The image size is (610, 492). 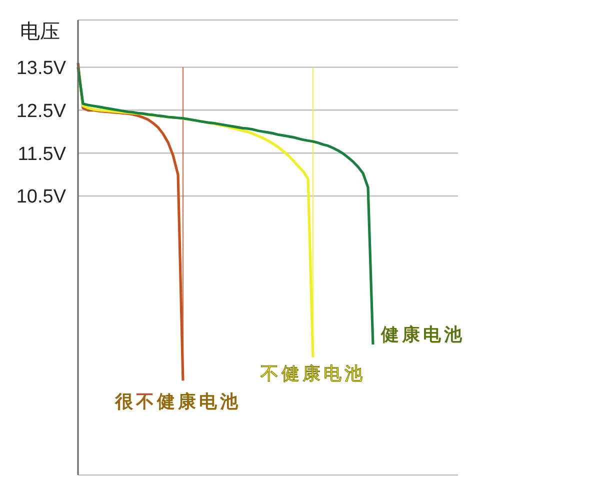 I want to click on series-label: 很不健康电池, so click(x=178, y=402).